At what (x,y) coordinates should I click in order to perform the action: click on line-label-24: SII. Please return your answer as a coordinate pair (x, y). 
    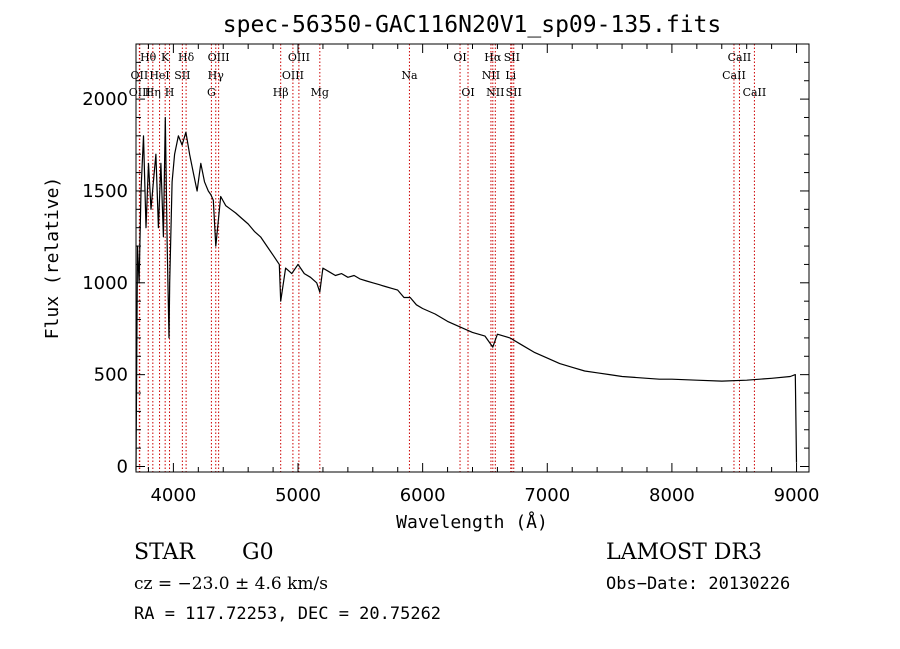
    Looking at the image, I should click on (514, 92).